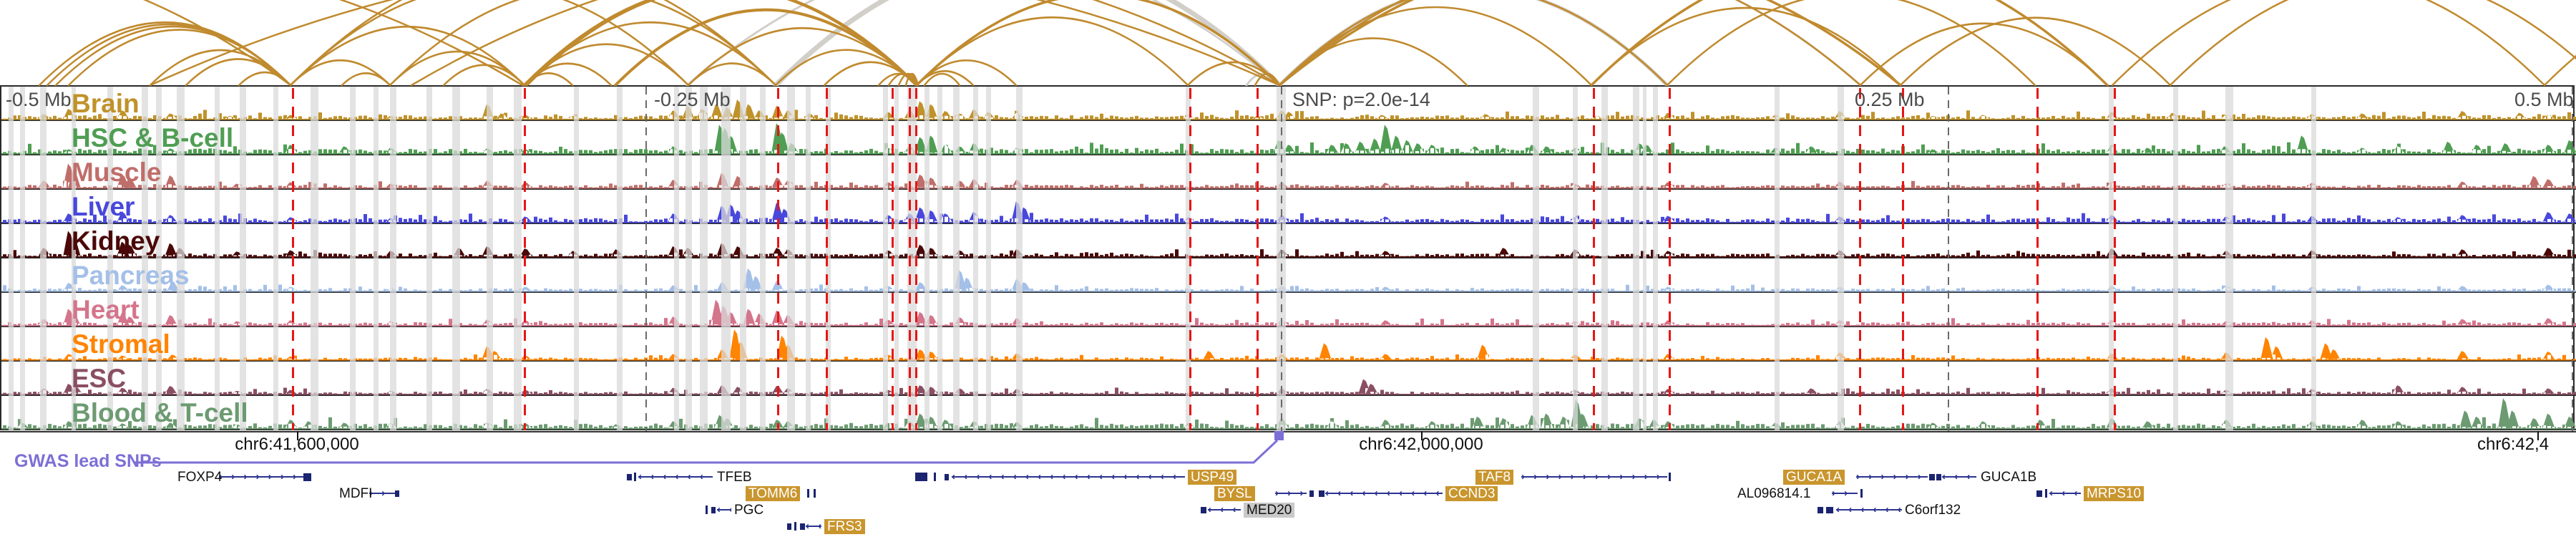 This screenshot has height=537, width=2576. What do you see at coordinates (1288, 172) in the screenshot?
I see `track-row-muscle: Muscle` at bounding box center [1288, 172].